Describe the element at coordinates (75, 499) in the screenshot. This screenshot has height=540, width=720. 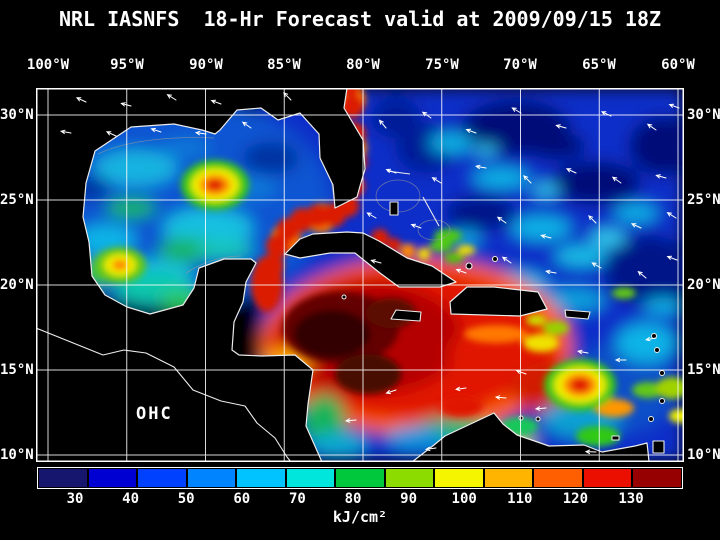
I see `colorbar-tick-label: 30` at that location.